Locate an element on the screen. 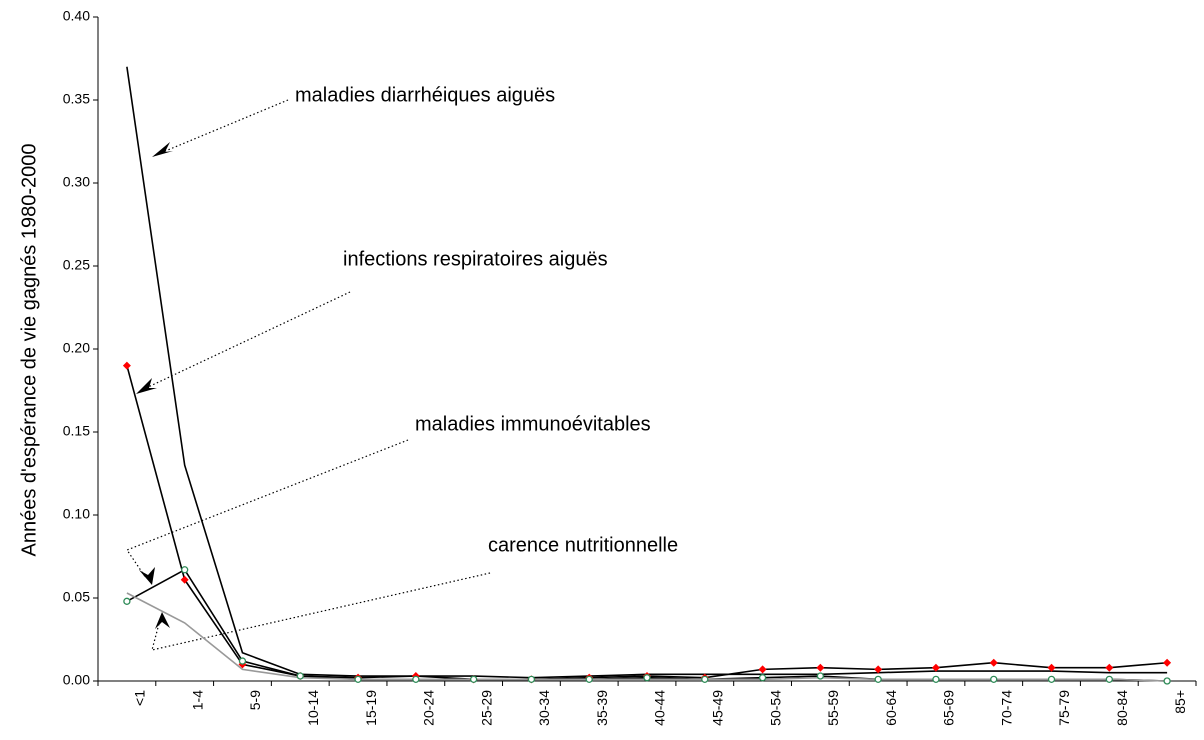 This screenshot has width=1204, height=740. x-tick-label: 60-64 is located at coordinates (891, 708).